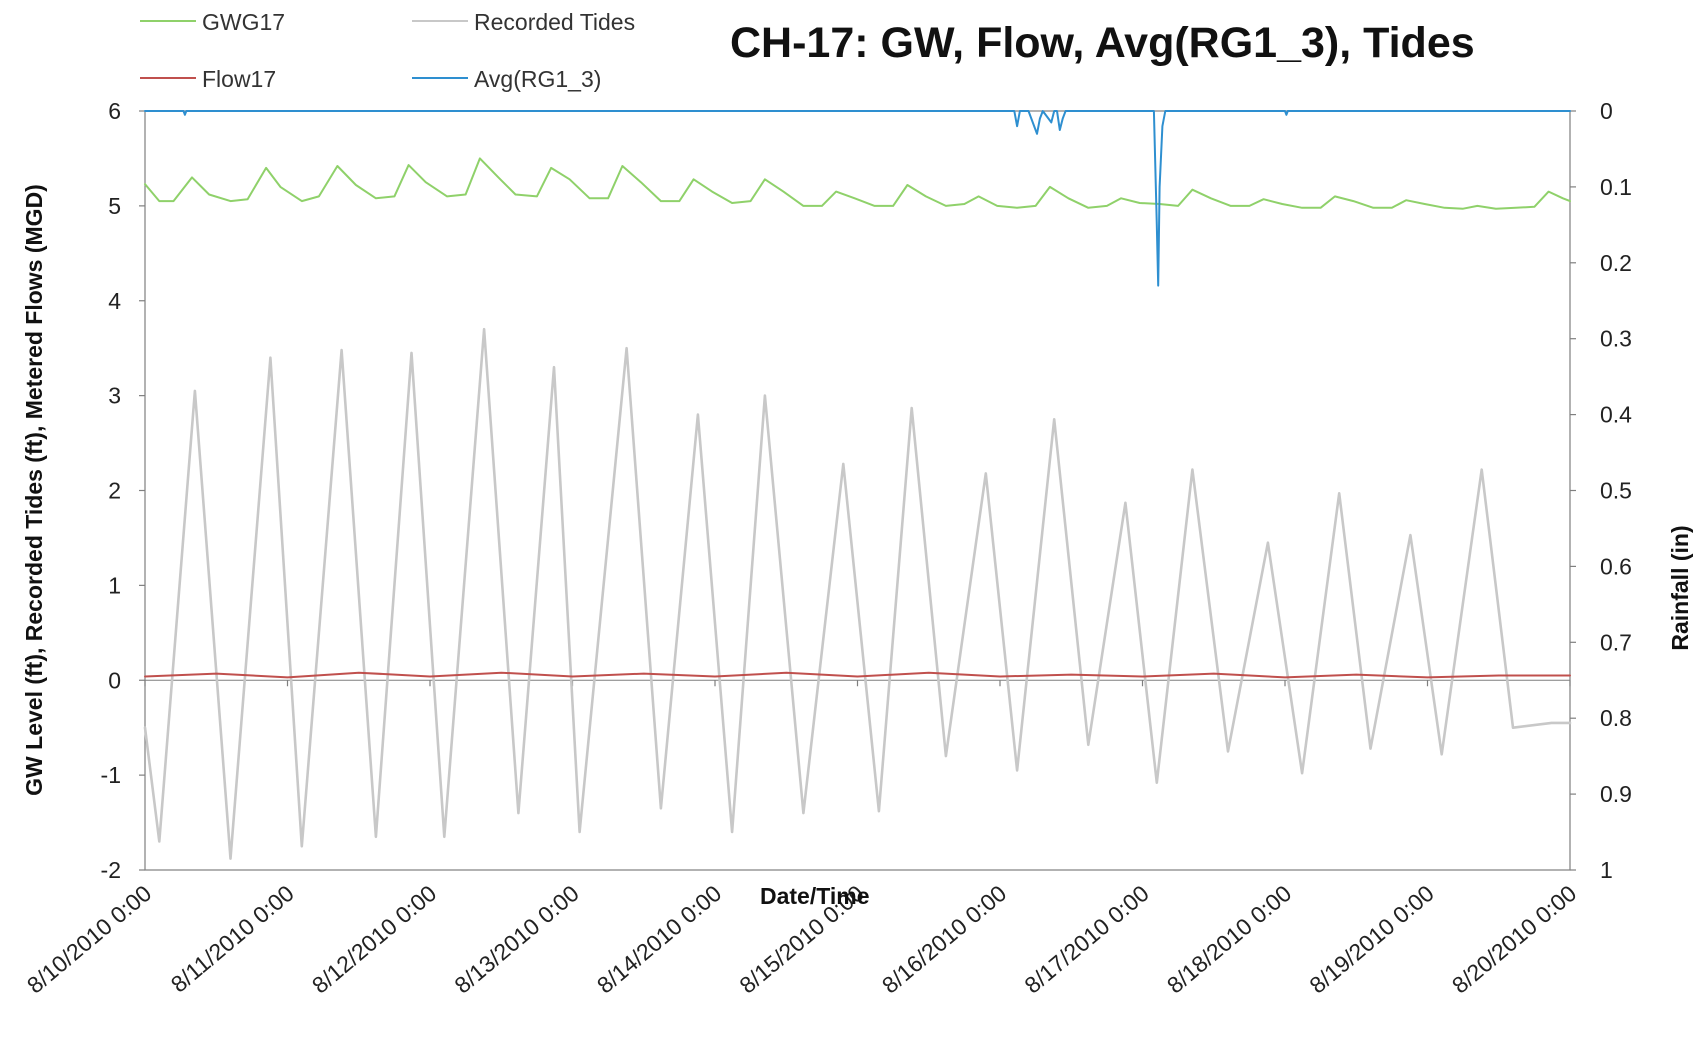  What do you see at coordinates (239, 79) in the screenshot?
I see `legend-label-flow17: Flow17` at bounding box center [239, 79].